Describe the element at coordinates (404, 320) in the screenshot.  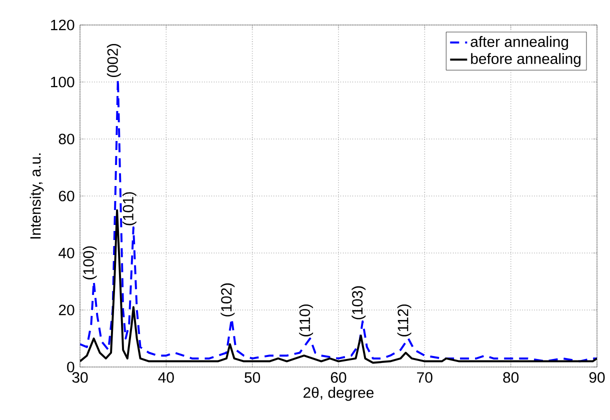
I see `annotation: (112)` at that location.